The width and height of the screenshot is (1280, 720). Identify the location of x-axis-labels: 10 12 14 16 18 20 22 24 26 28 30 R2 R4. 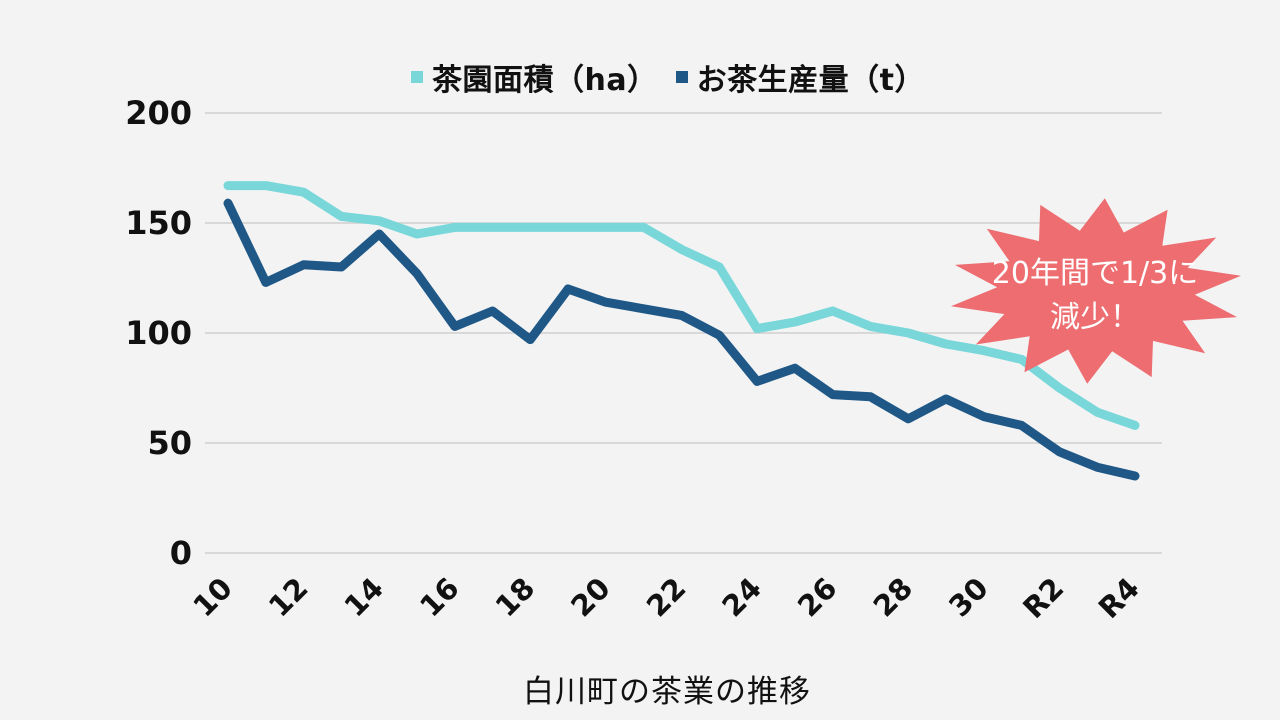
(666, 598).